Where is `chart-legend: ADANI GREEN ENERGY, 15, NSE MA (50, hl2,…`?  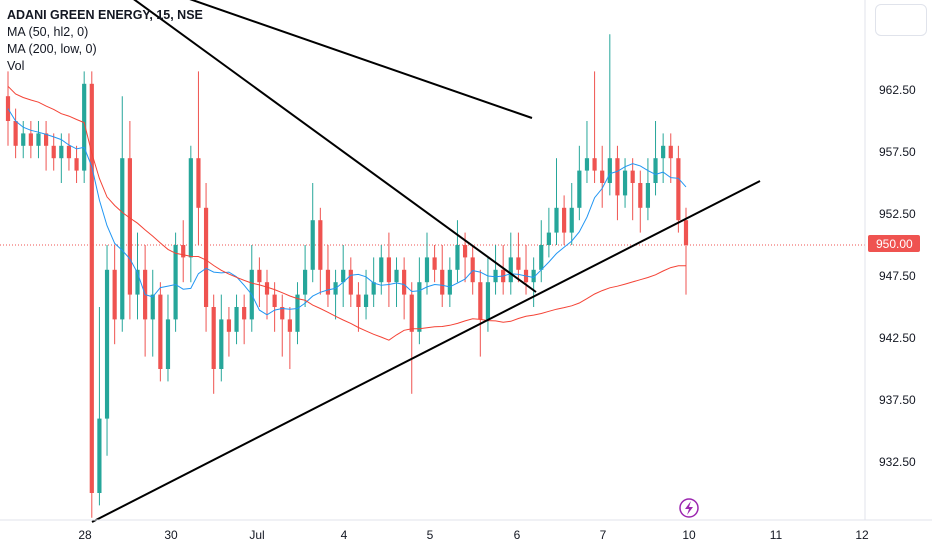 chart-legend: ADANI GREEN ENERGY, 15, NSE MA (50, hl2,… is located at coordinates (105, 41).